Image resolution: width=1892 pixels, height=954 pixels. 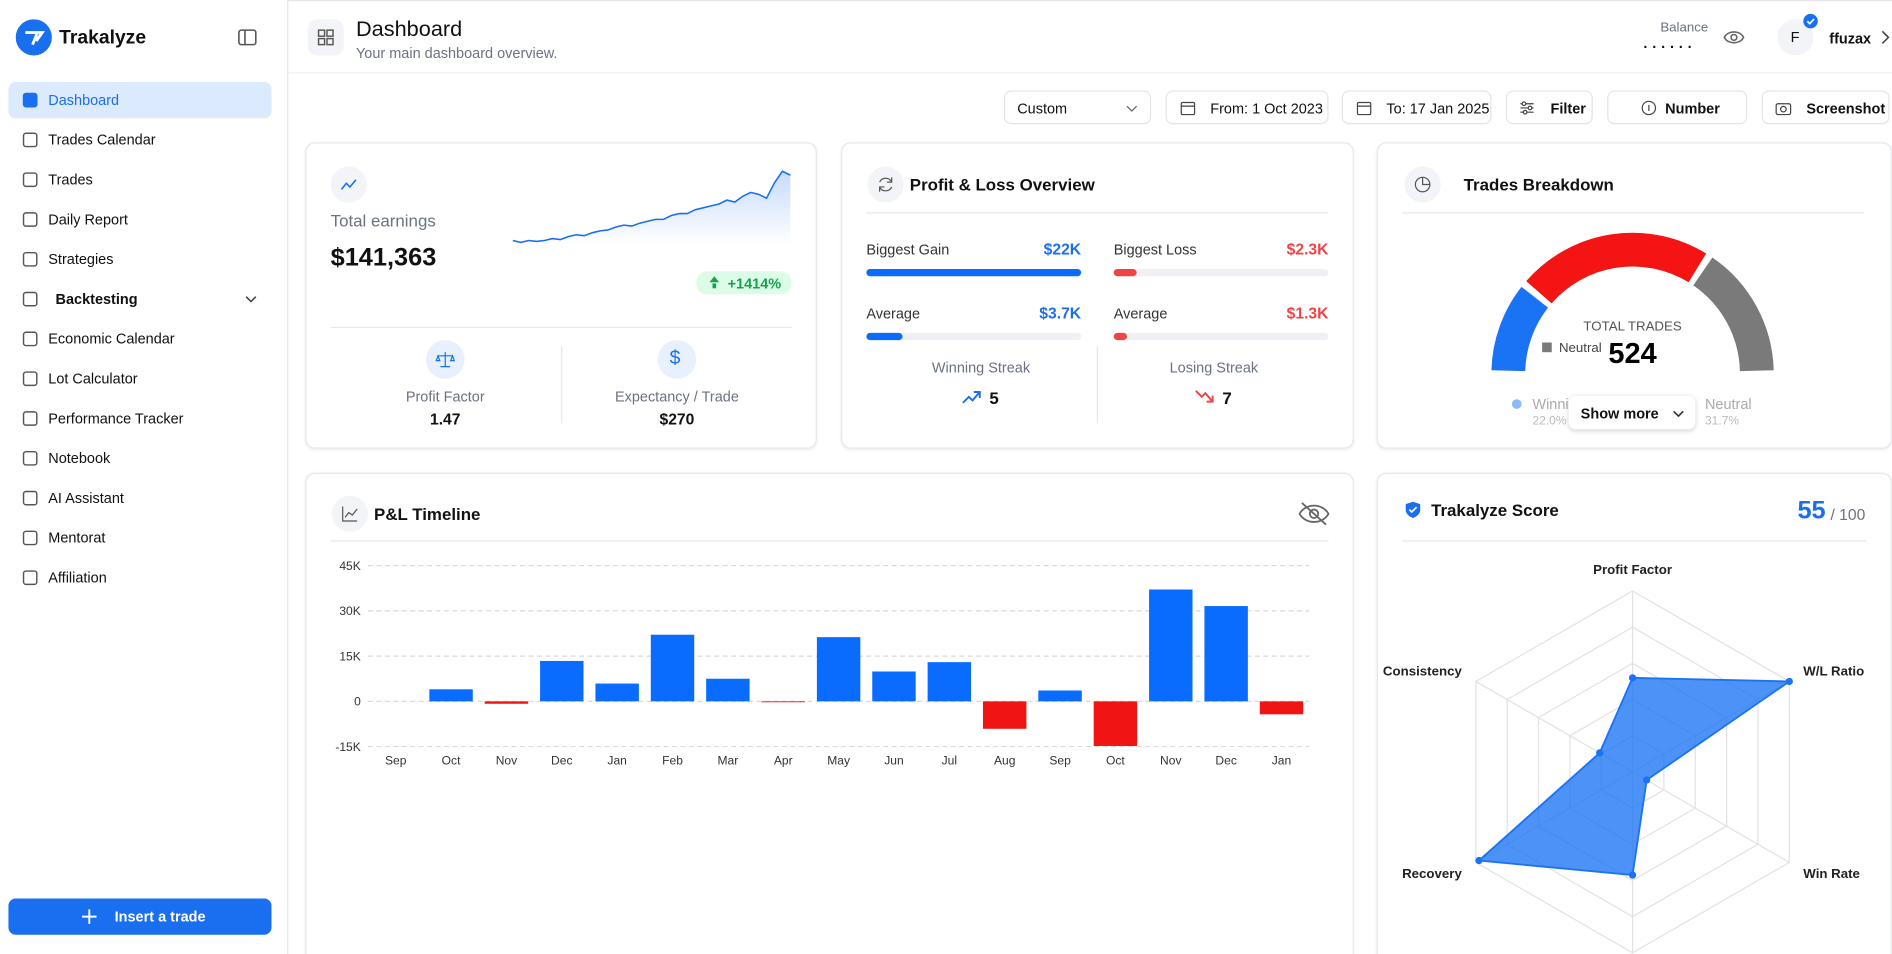 I want to click on nav-item: Trades, so click(x=139, y=180).